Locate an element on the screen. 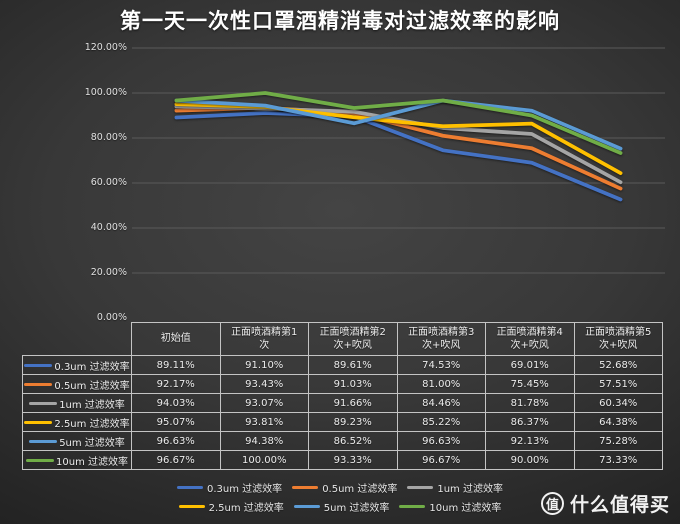  table-value-cell: 64.38% is located at coordinates (618, 422).